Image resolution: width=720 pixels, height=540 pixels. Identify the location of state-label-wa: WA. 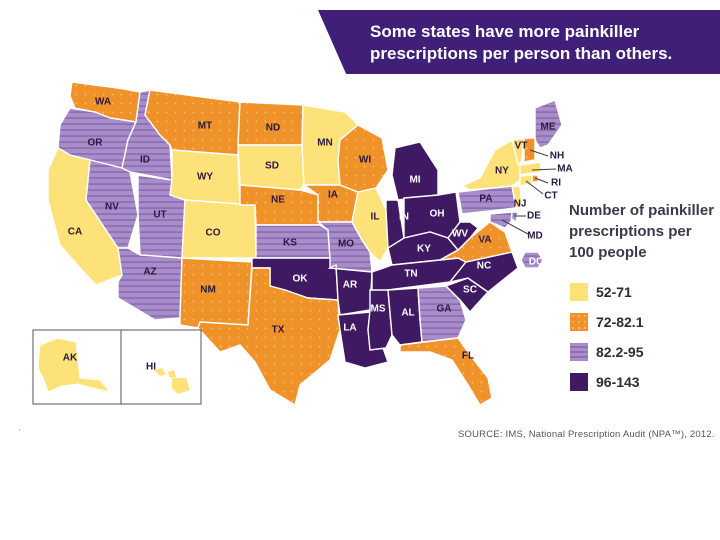
(103, 102).